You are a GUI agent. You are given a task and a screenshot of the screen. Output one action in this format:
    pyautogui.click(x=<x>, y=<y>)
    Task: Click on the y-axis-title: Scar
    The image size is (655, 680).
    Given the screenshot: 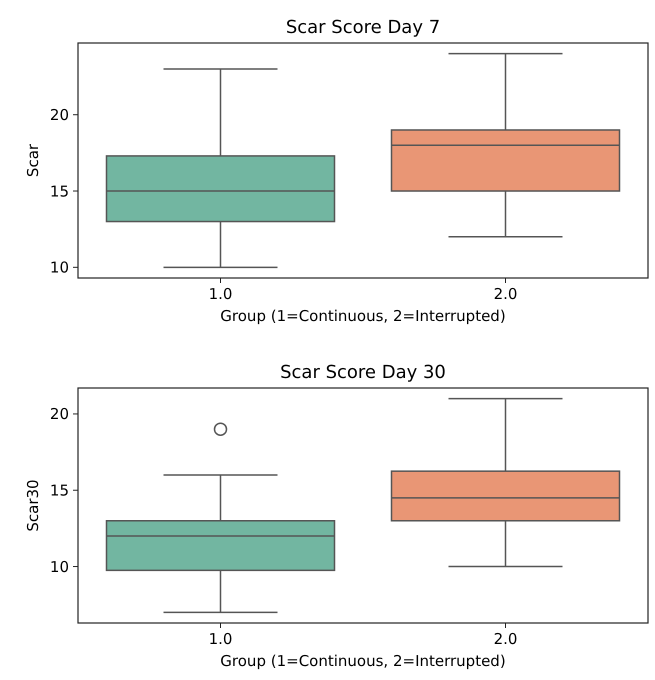 What is the action you would take?
    pyautogui.click(x=33, y=160)
    